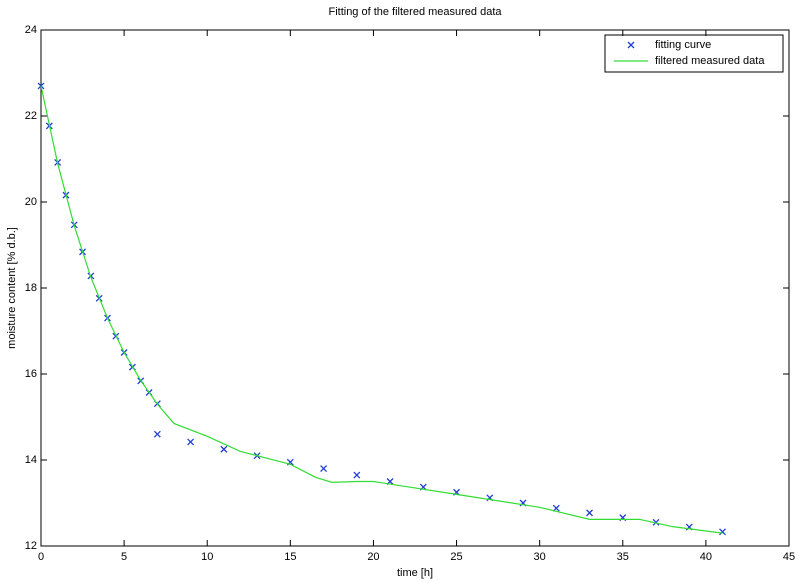 The image size is (800, 587). What do you see at coordinates (789, 557) in the screenshot?
I see `x-tick-label: 45` at bounding box center [789, 557].